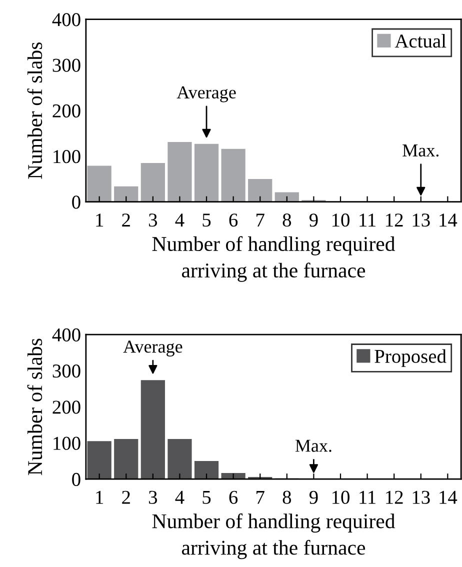 The height and width of the screenshot is (567, 462). Describe the element at coordinates (410, 358) in the screenshot. I see `legend-label: Proposed` at that location.